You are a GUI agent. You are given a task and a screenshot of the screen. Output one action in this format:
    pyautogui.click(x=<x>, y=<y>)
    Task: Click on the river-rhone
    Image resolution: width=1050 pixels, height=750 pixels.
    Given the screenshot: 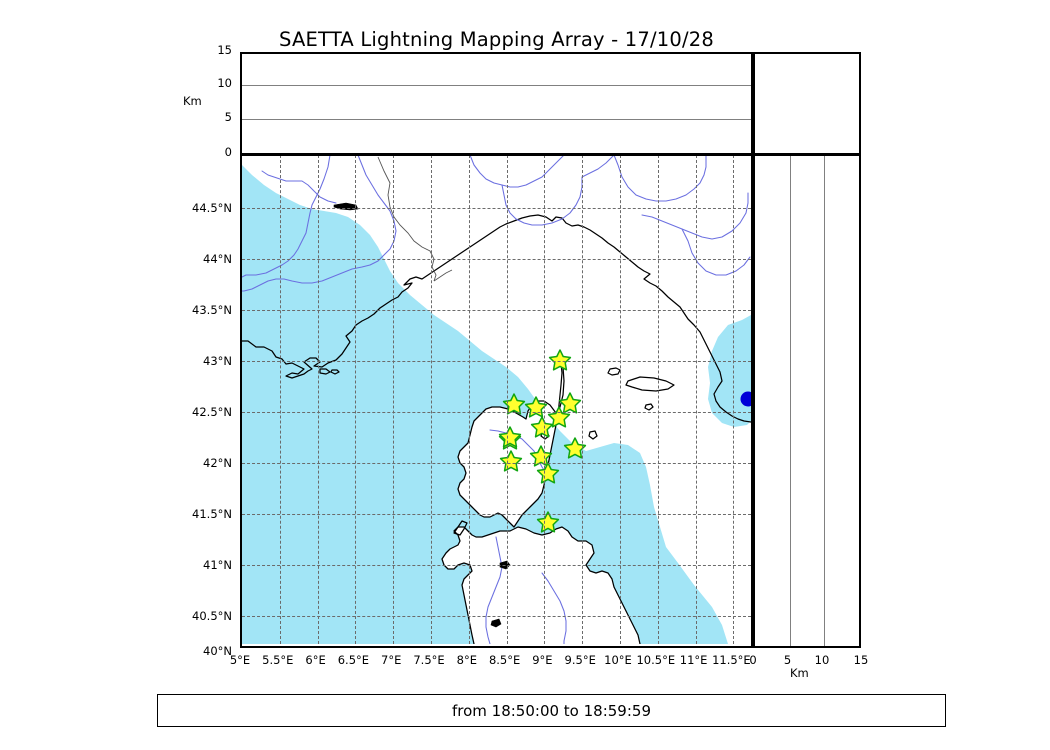 What is the action you would take?
    pyautogui.click(x=286, y=216)
    